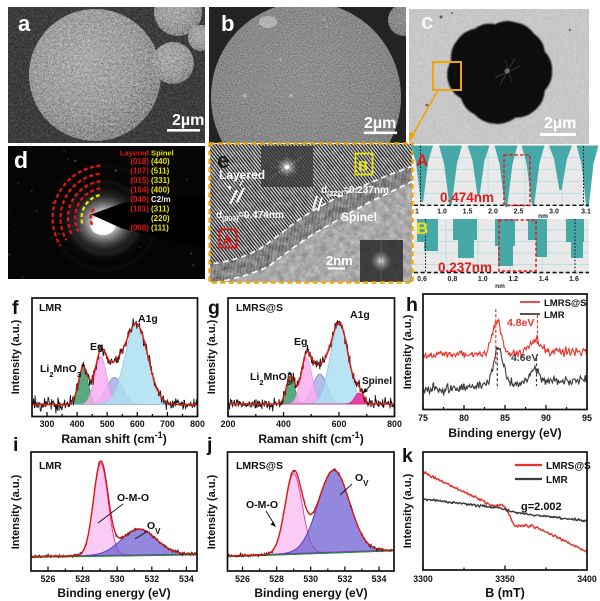 The height and width of the screenshot is (601, 600). What do you see at coordinates (505, 593) in the screenshot?
I see `svg-text: B (mT)` at bounding box center [505, 593].